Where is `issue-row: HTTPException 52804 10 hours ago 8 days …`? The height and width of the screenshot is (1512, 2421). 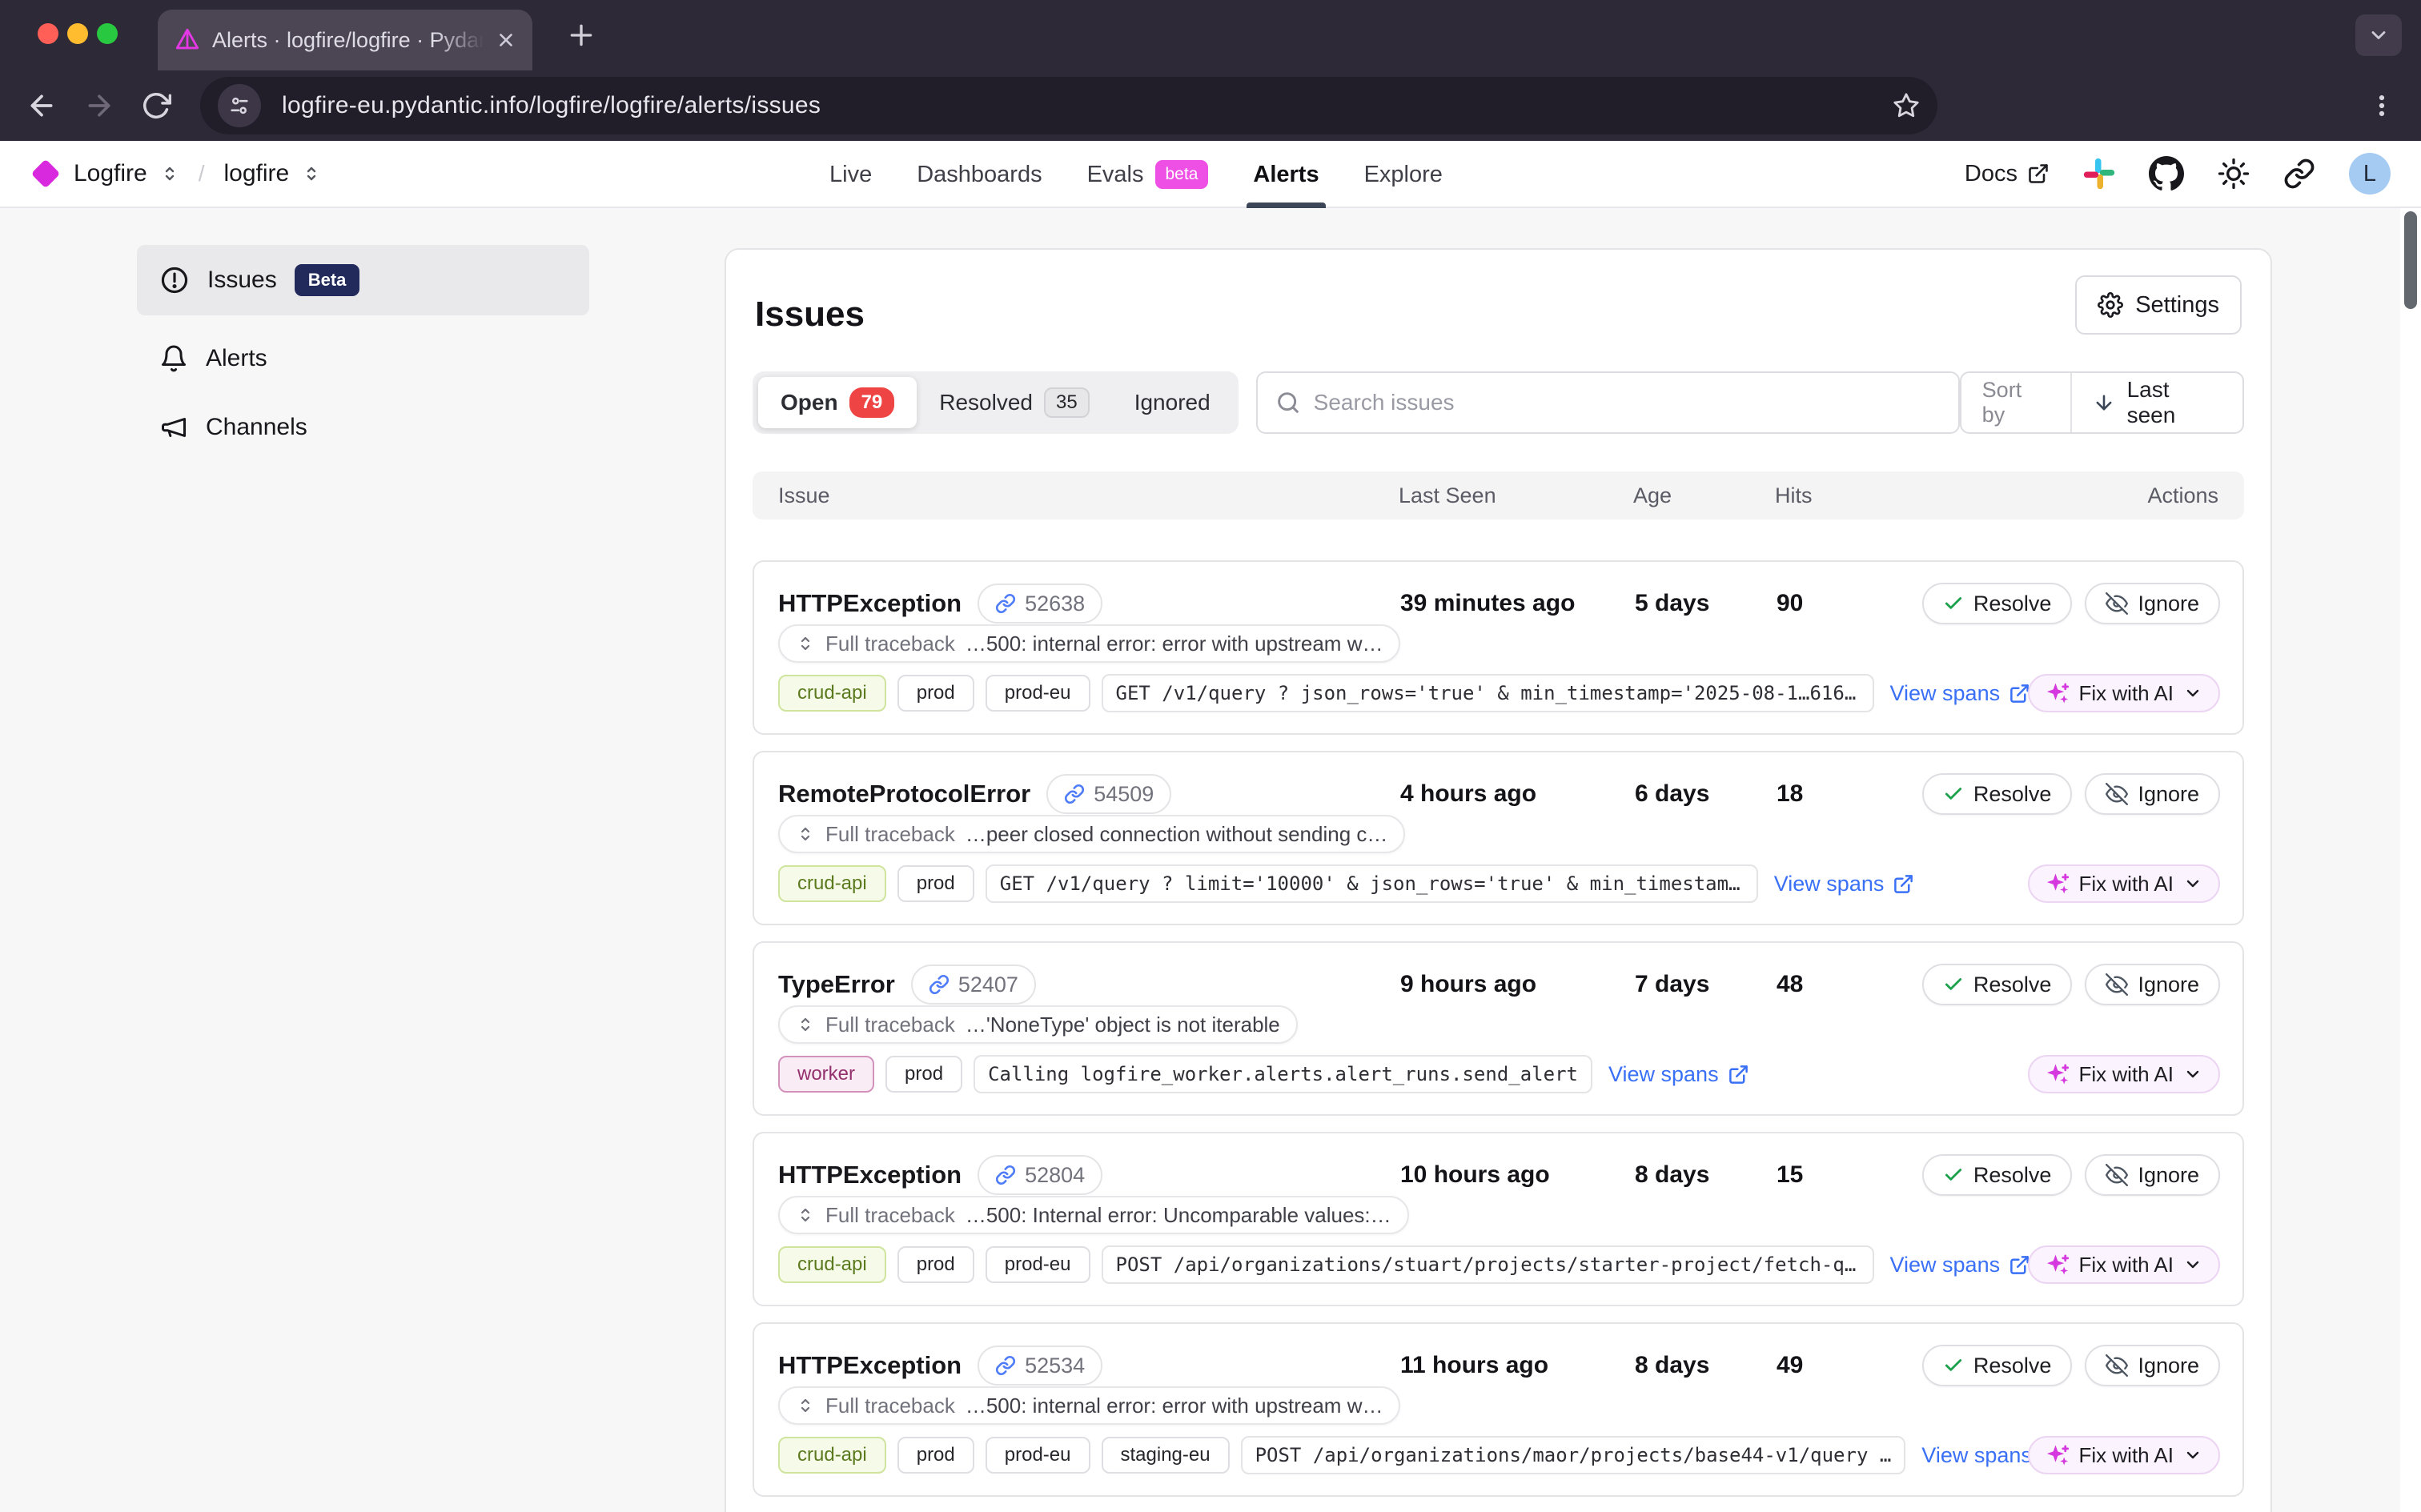 issue-row: HTTPException 52804 10 hours ago 8 days … is located at coordinates (1498, 1219).